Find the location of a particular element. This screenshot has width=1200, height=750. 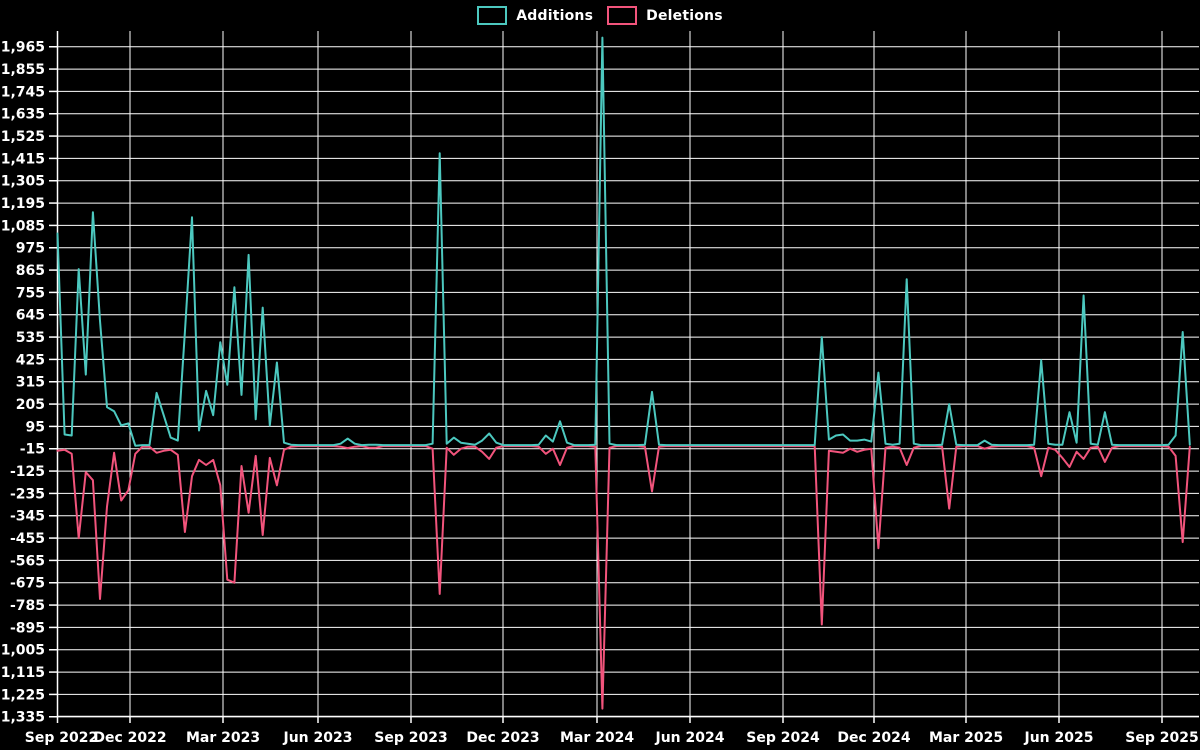

y-tick-label: -785 is located at coordinates (27, 606).